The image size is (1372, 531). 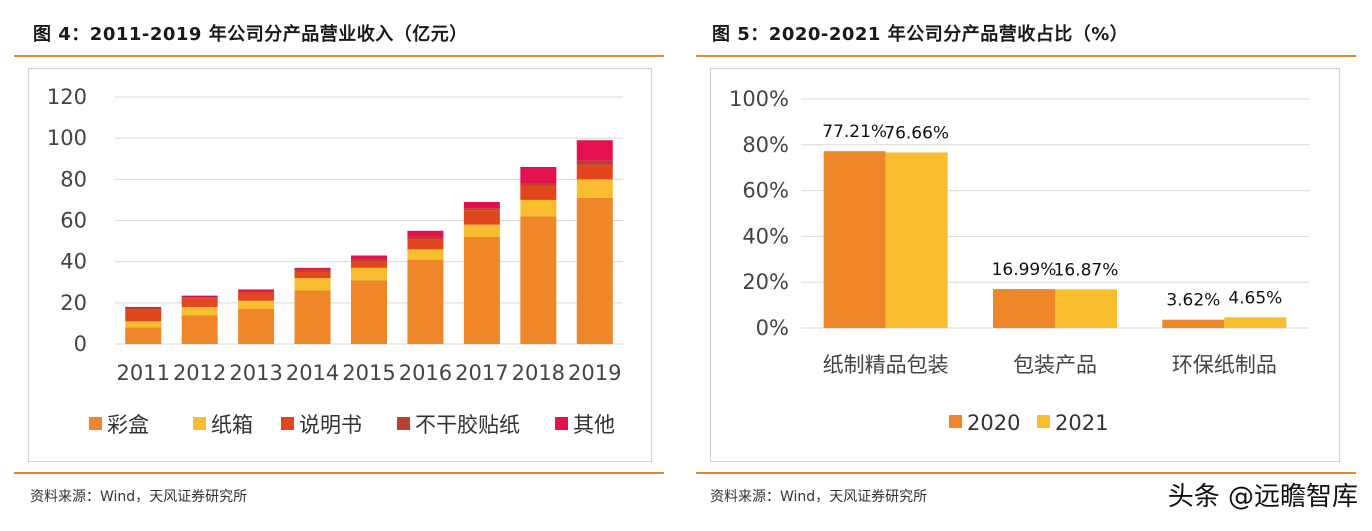 I want to click on legend-label: 不干胶贴纸, so click(x=467, y=425).